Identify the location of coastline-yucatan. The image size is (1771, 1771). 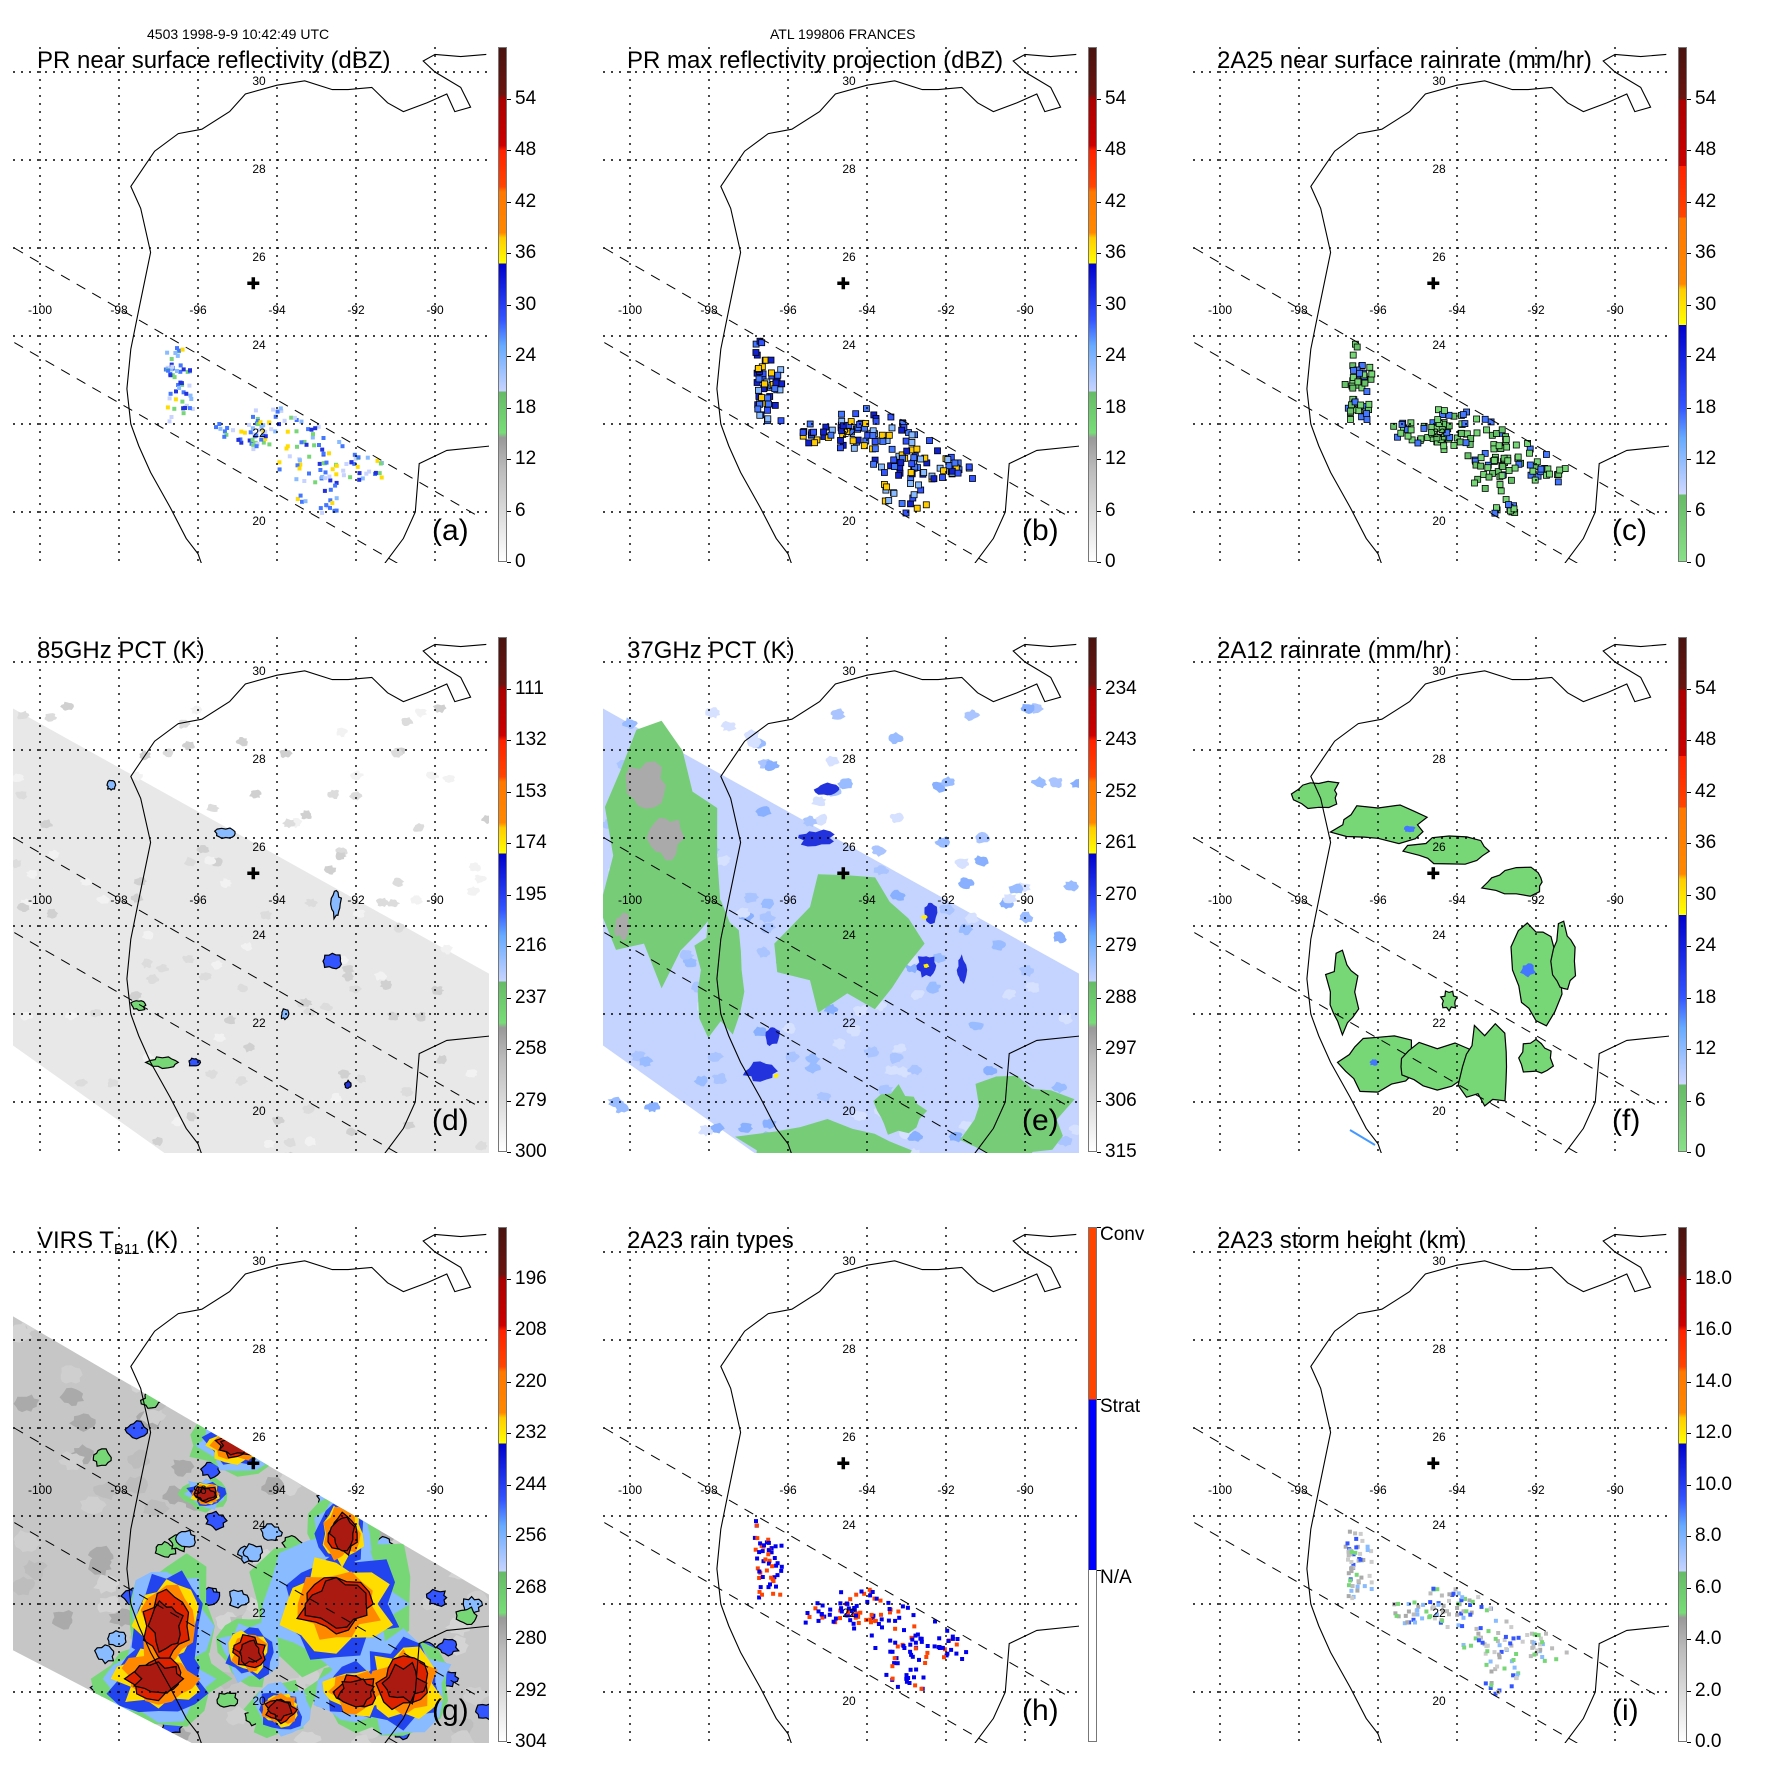
(1616, 504).